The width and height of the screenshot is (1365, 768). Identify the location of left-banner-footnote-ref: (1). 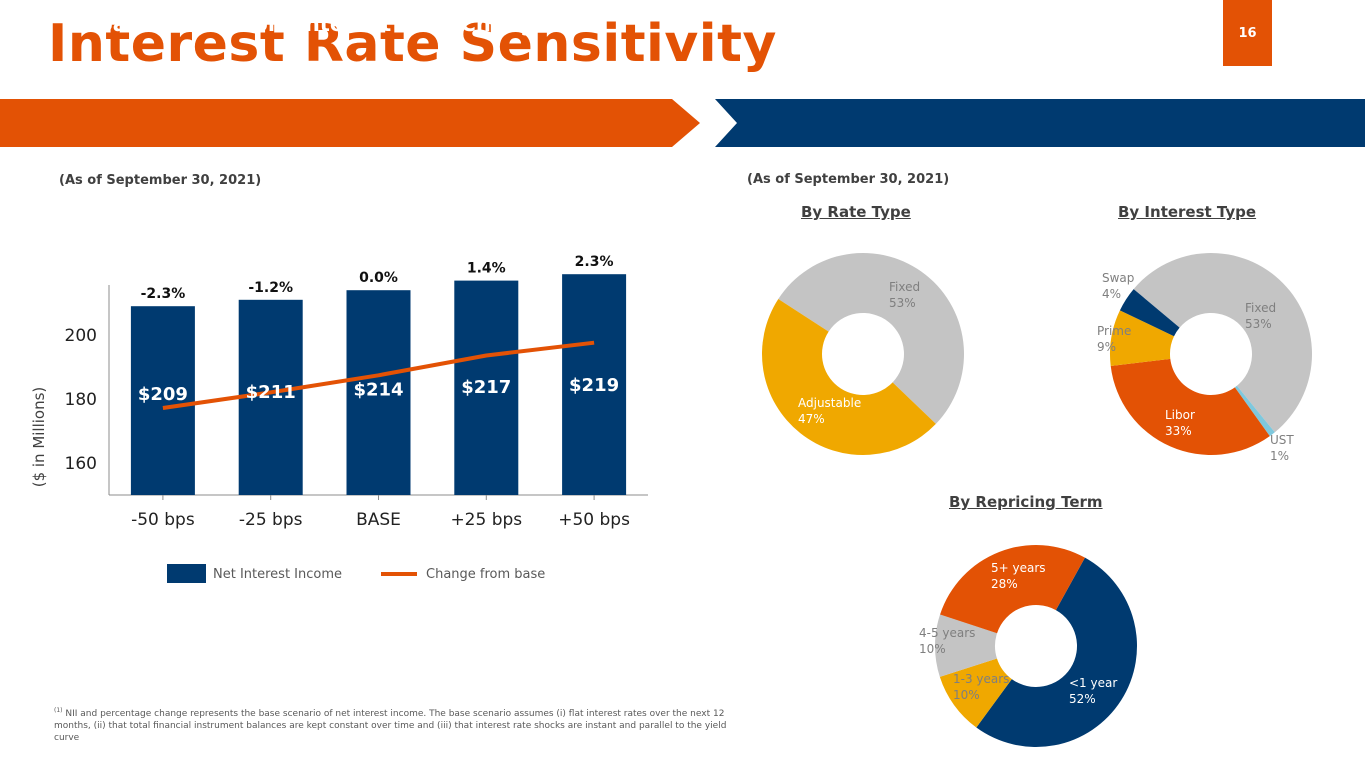
(564, 20).